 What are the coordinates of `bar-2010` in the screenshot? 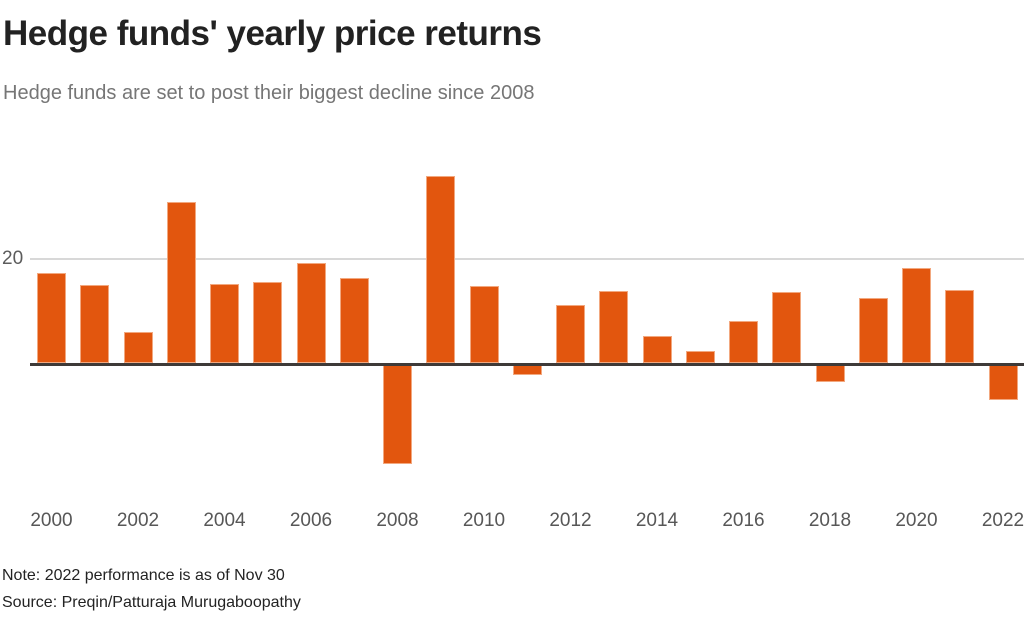 It's located at (484, 324).